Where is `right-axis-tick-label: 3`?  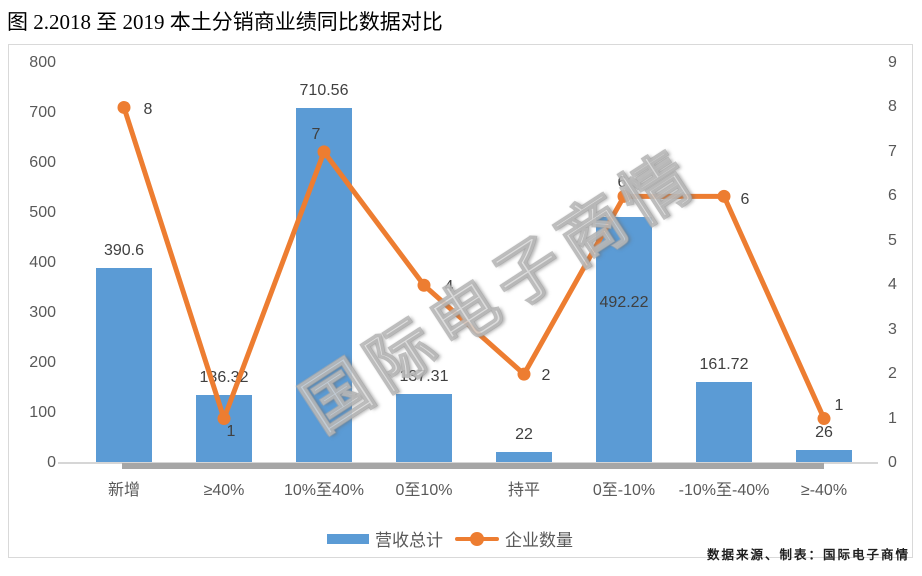 right-axis-tick-label: 3 is located at coordinates (892, 329).